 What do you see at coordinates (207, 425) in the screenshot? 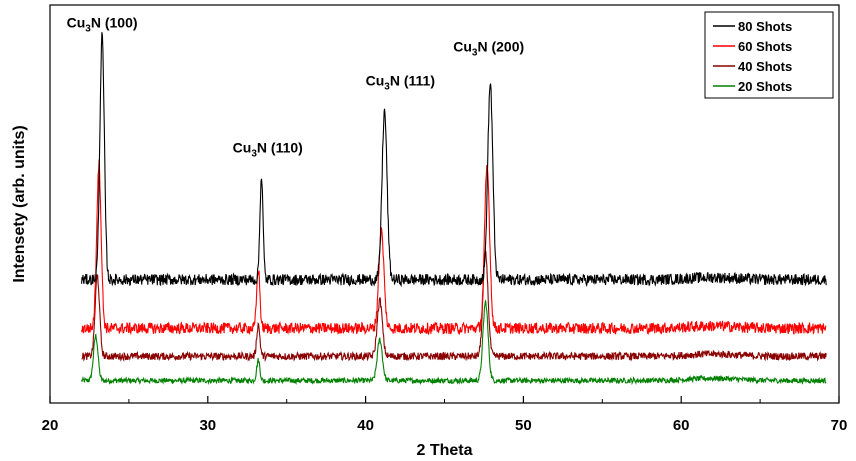
I see `x-tick-label: 30` at bounding box center [207, 425].